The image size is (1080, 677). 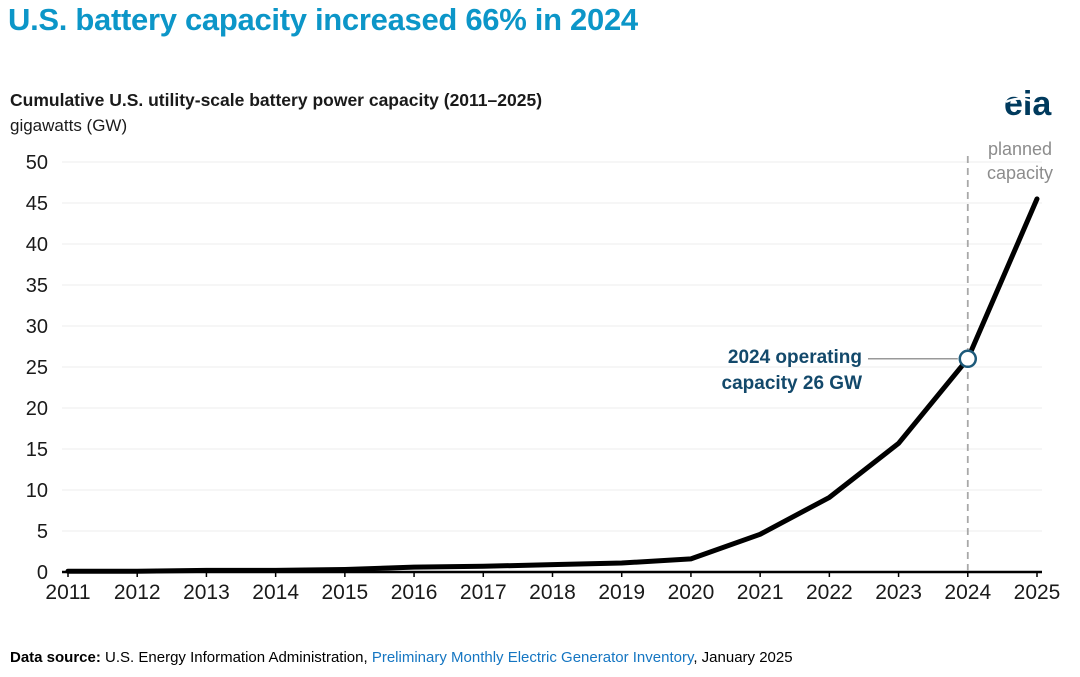 What do you see at coordinates (37, 327) in the screenshot?
I see `y-tick-label: 30` at bounding box center [37, 327].